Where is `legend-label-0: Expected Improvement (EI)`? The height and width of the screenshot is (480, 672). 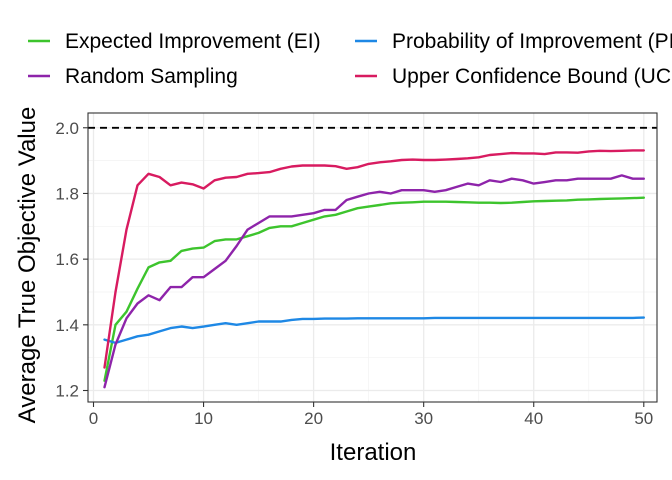 legend-label-0: Expected Improvement (EI) is located at coordinates (193, 41).